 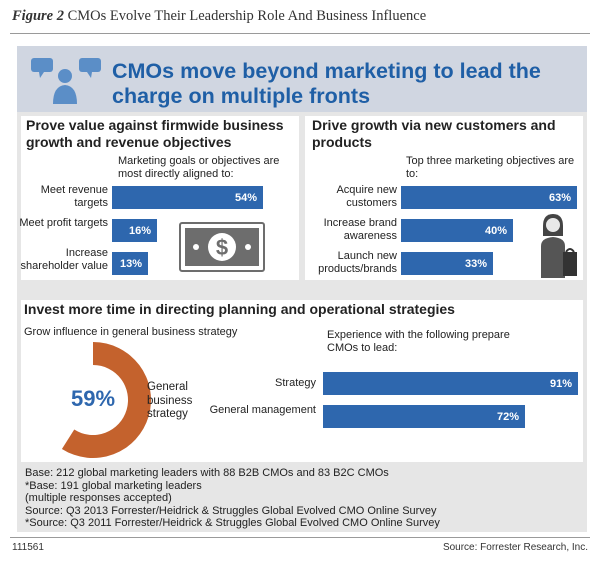 I want to click on top-divider, so click(x=300, y=33).